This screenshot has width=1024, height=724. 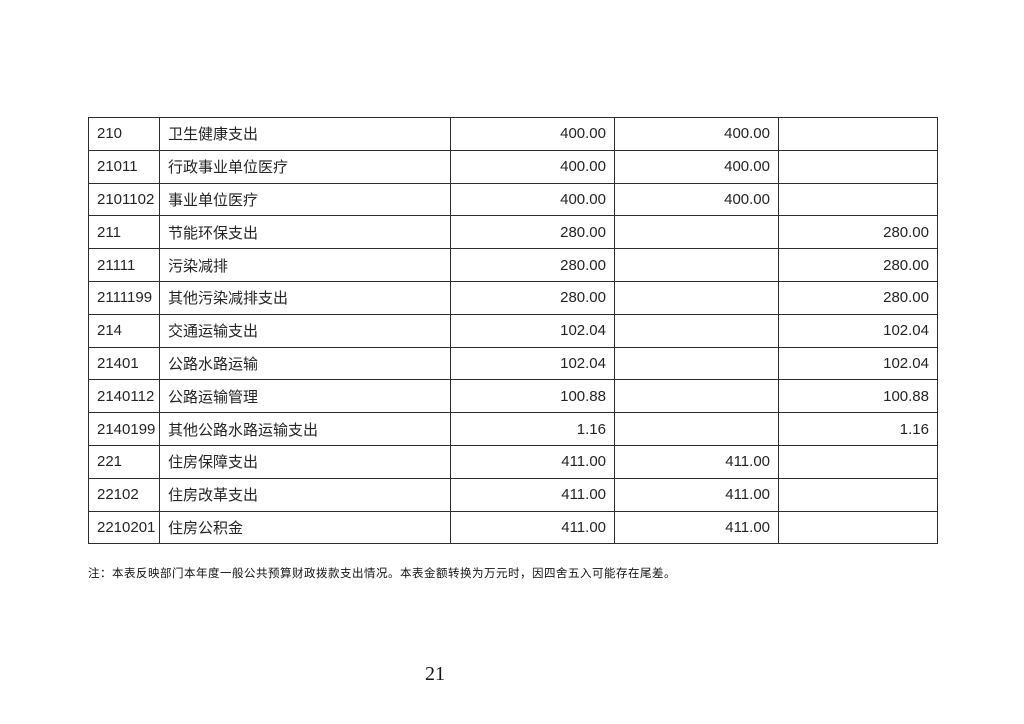 What do you see at coordinates (305, 134) in the screenshot?
I see `name-cell: 卫生健康支出` at bounding box center [305, 134].